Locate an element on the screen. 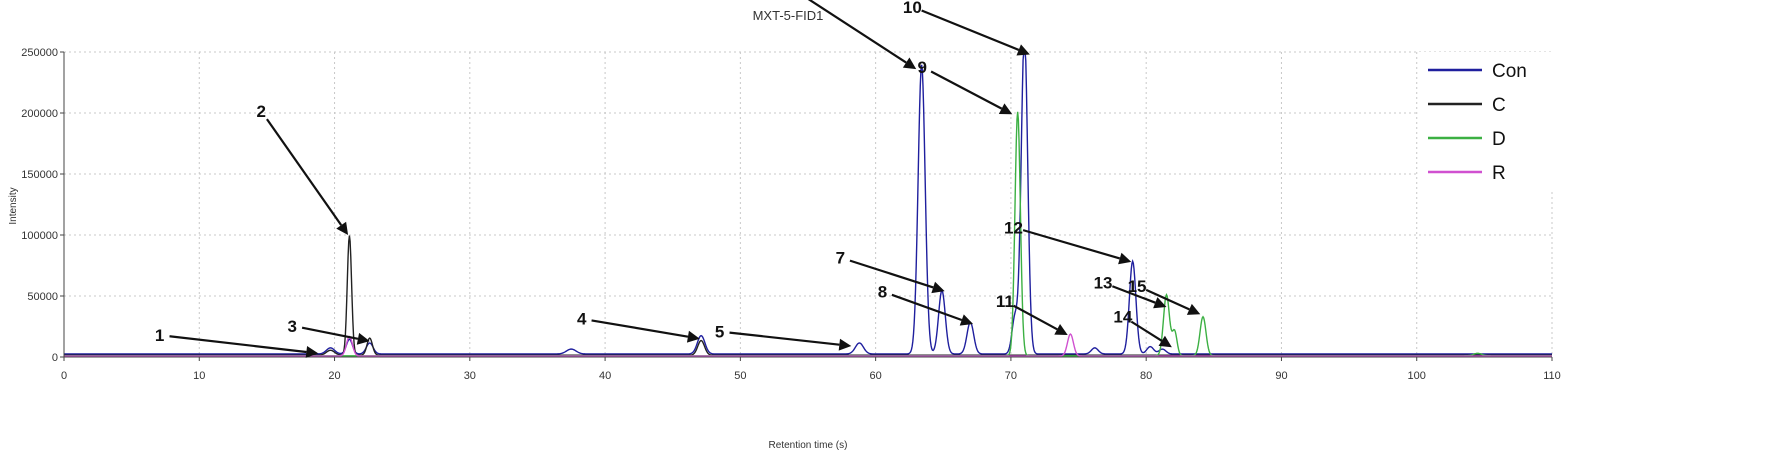  peak-annotation: 12 is located at coordinates (1068, 241).